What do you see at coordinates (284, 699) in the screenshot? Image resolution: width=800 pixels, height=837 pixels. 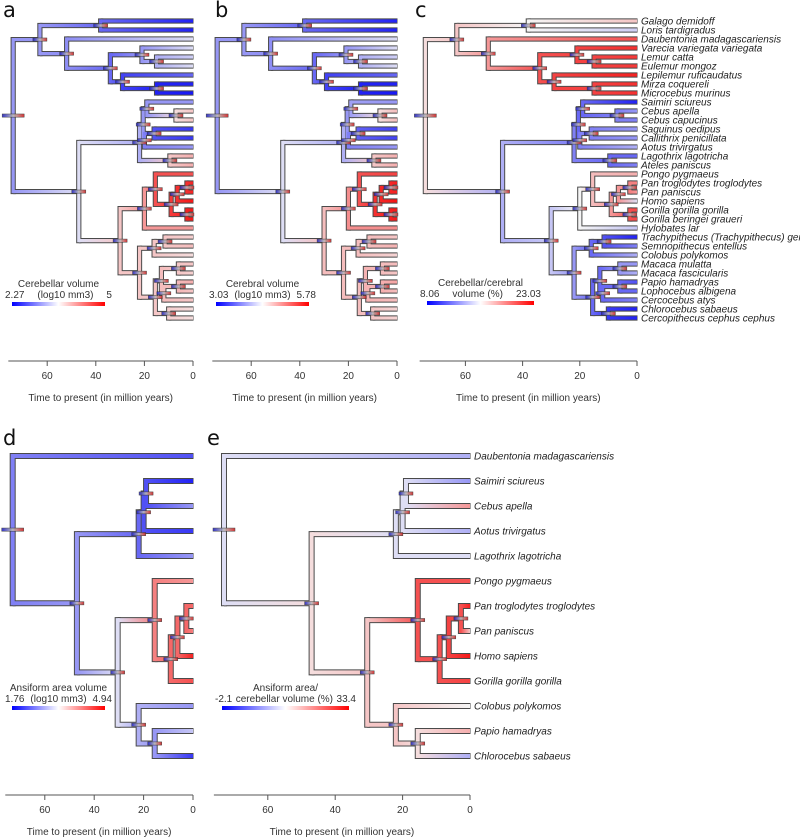 I see `legend-unit: cerebellar volume (%)` at bounding box center [284, 699].